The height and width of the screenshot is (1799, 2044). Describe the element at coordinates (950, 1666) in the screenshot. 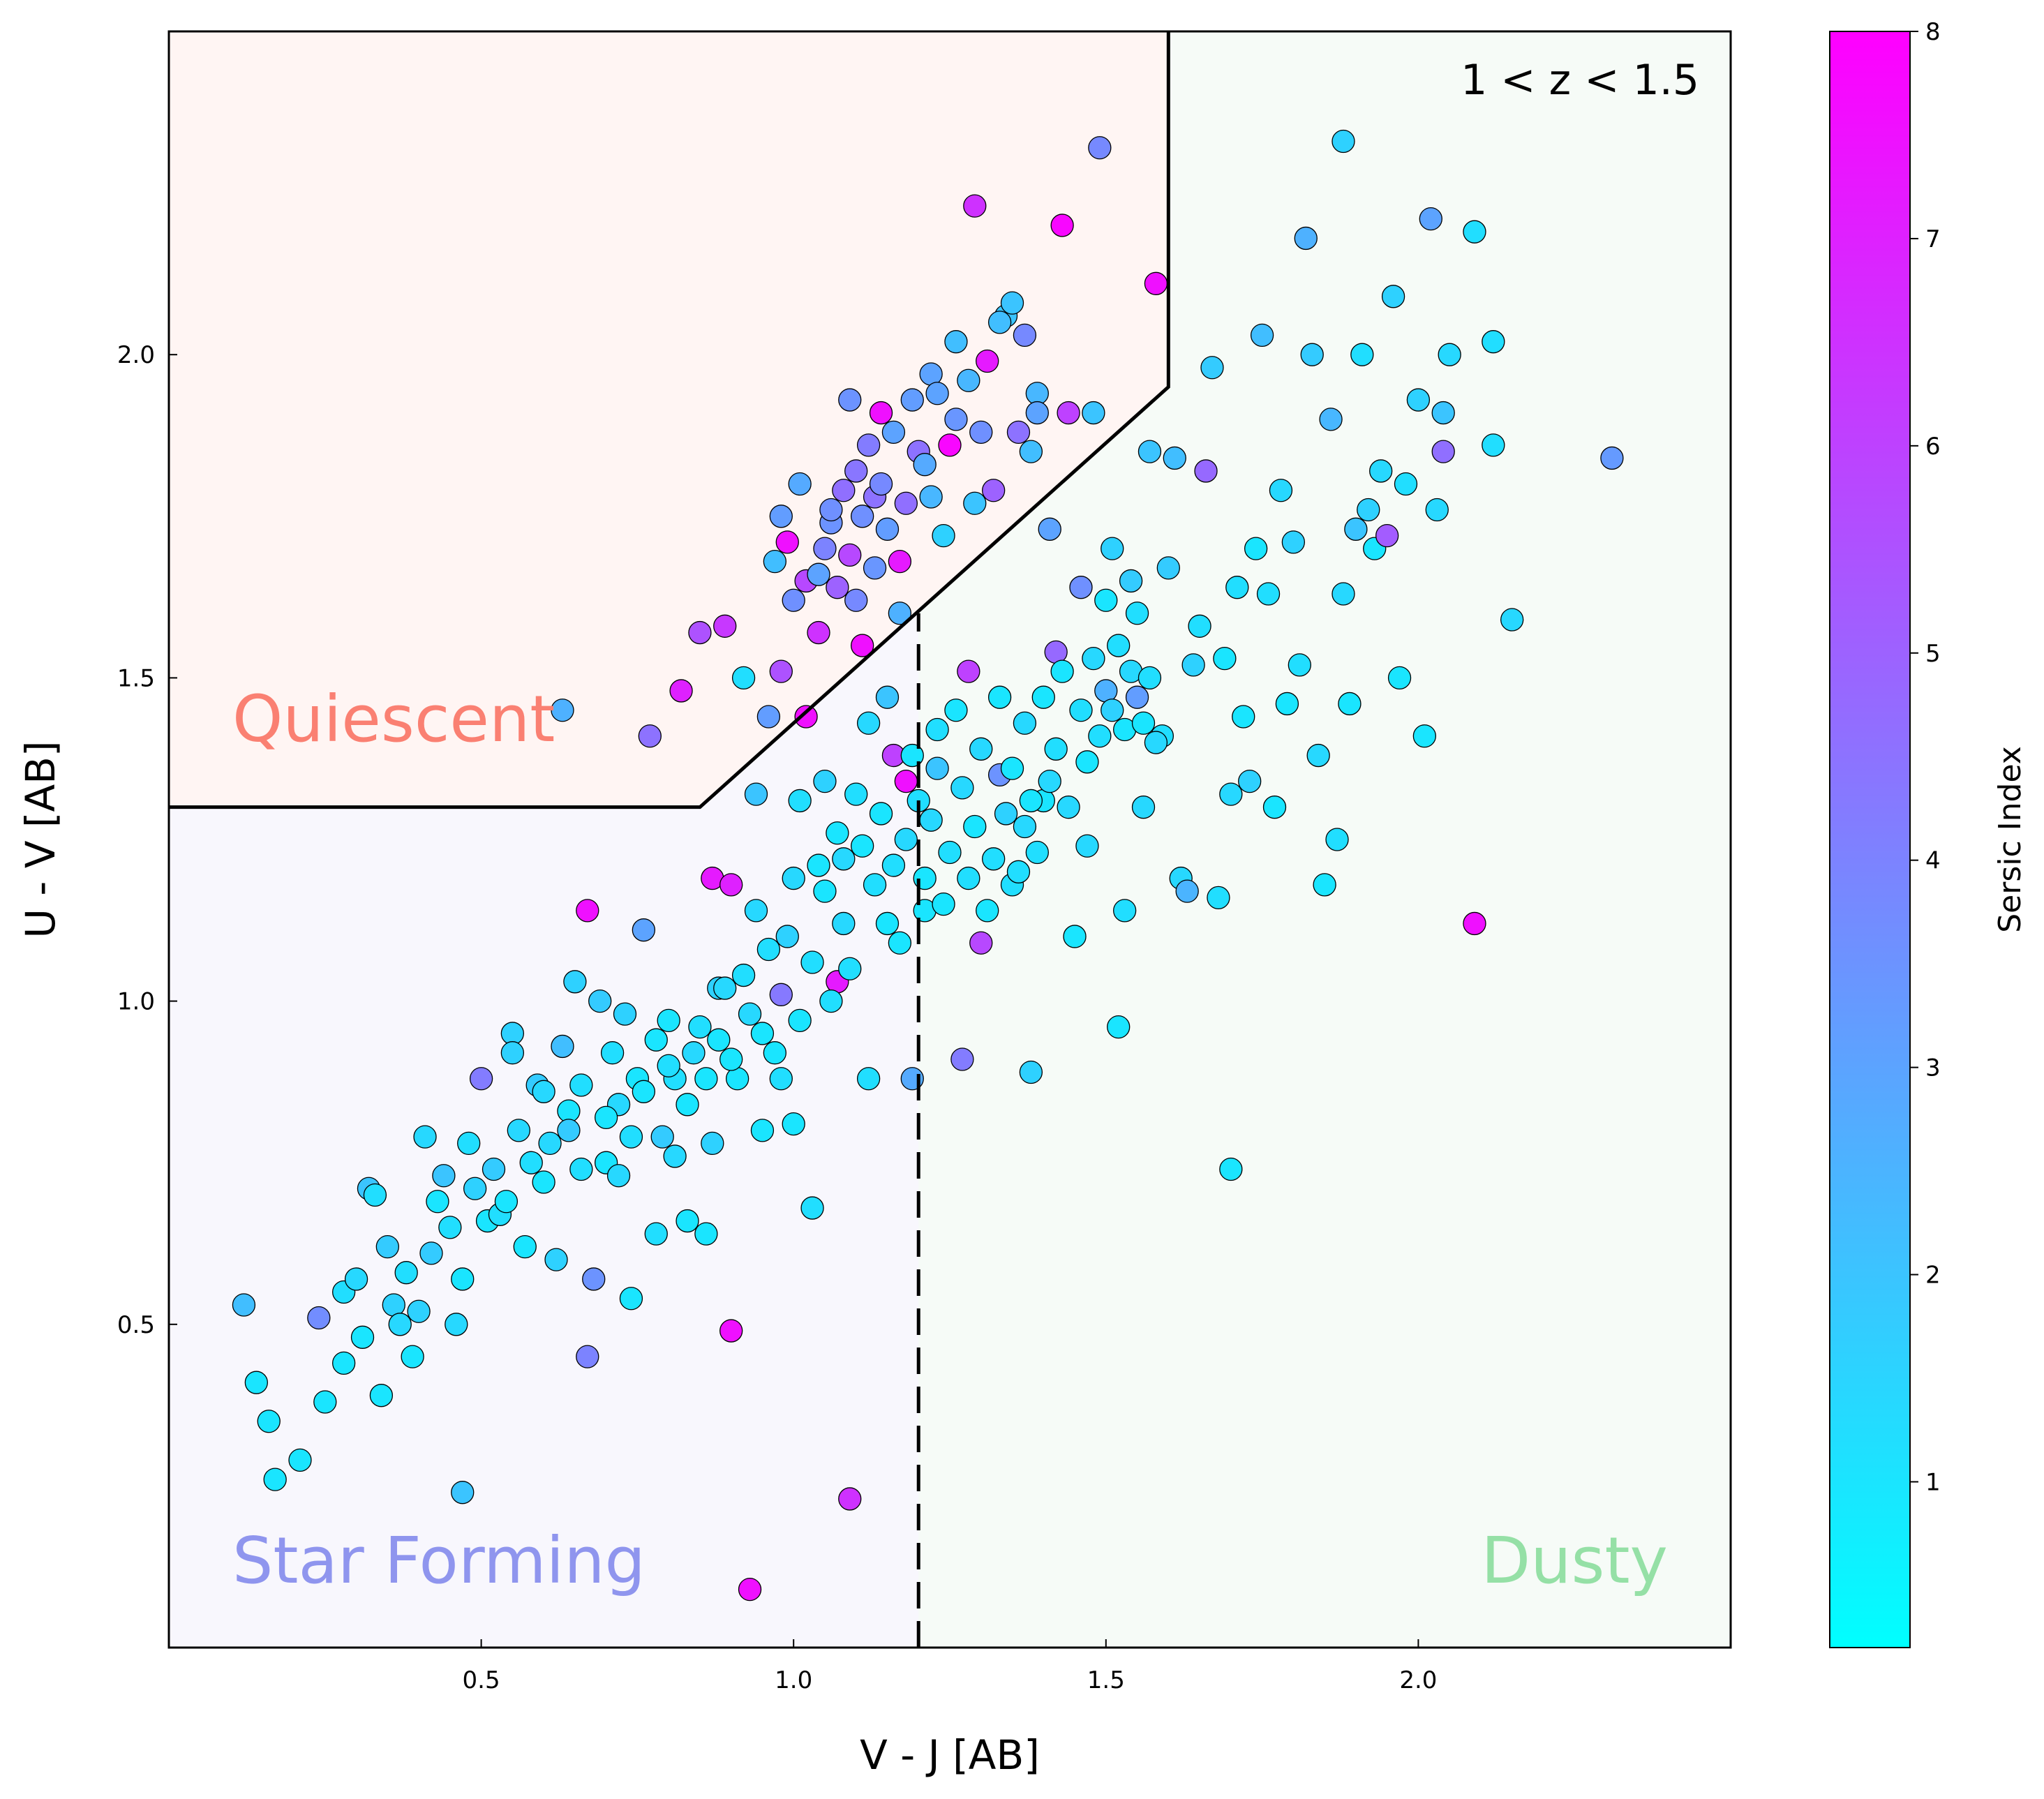

I see `x-axis: 0.5 1.0 1.5 2.0` at that location.